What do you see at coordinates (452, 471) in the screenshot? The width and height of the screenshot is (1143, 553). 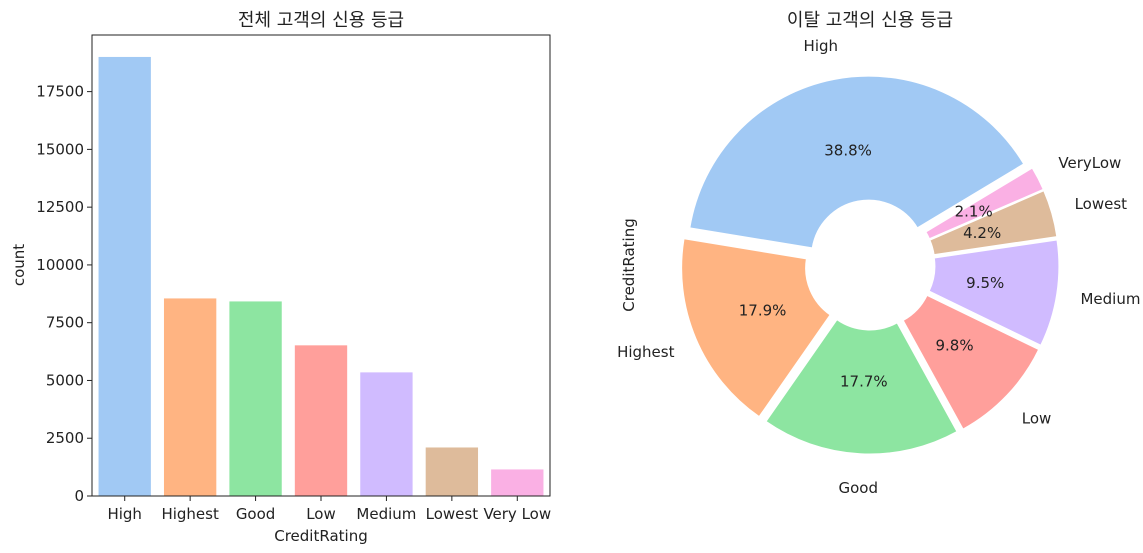 I see `bar-lowest` at bounding box center [452, 471].